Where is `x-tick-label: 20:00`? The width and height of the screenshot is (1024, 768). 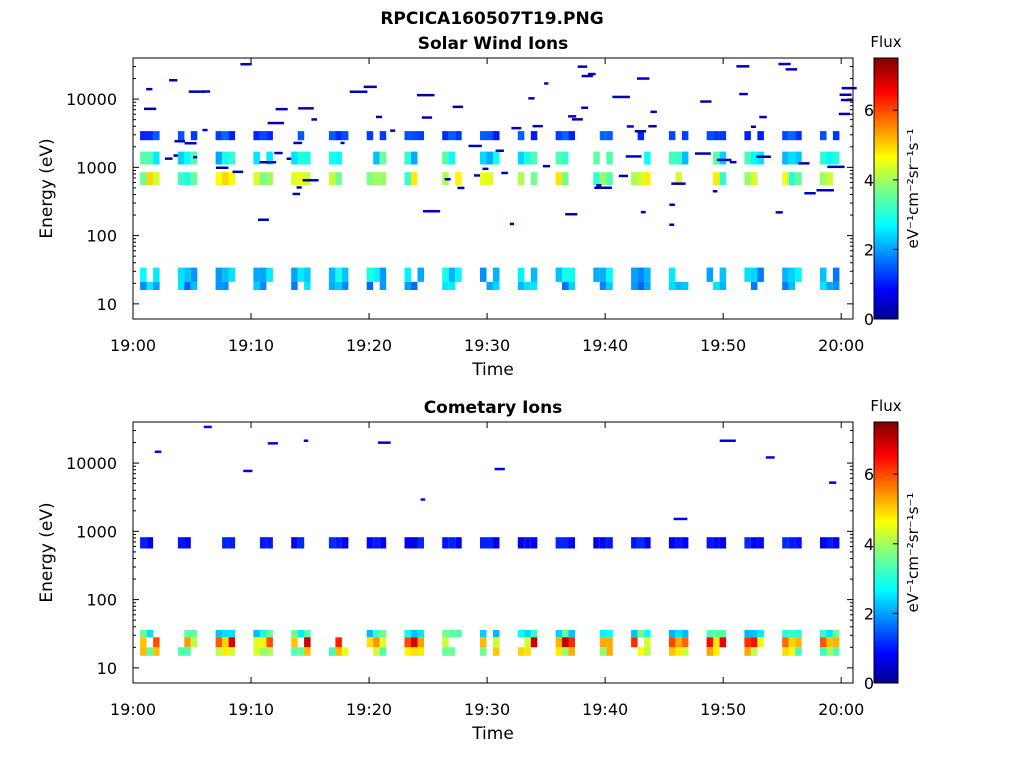
x-tick-label: 20:00 is located at coordinates (841, 709).